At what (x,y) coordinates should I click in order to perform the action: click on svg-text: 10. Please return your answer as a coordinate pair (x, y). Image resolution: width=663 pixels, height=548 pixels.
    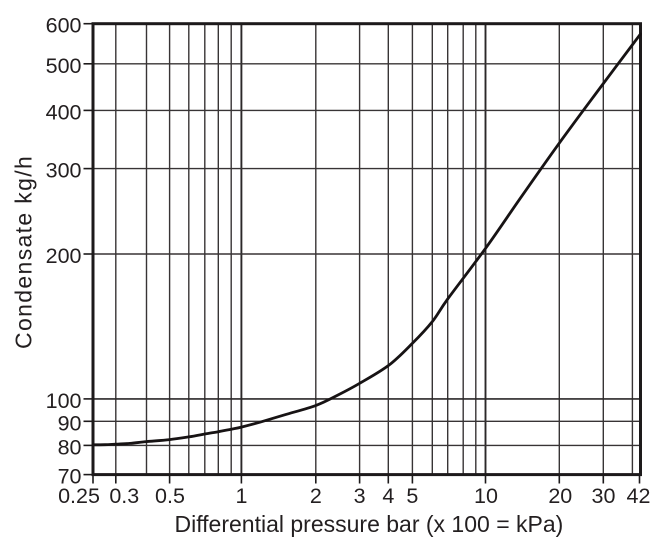
    Looking at the image, I should click on (486, 496).